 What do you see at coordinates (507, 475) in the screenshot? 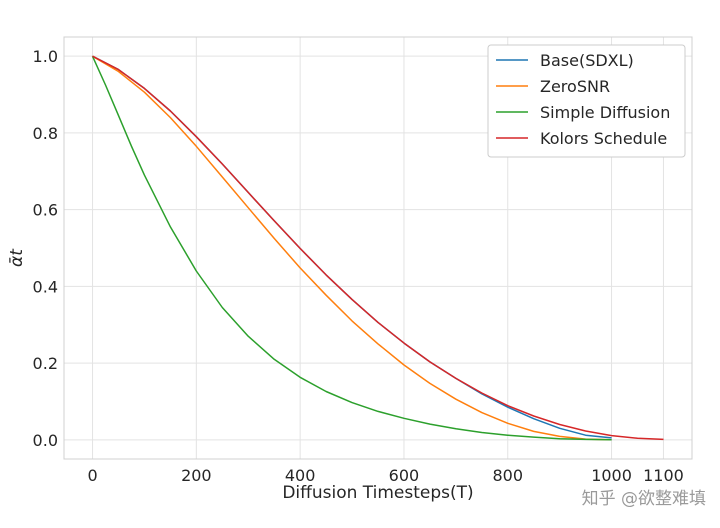
I see `x-tick-label: 800` at bounding box center [507, 475].